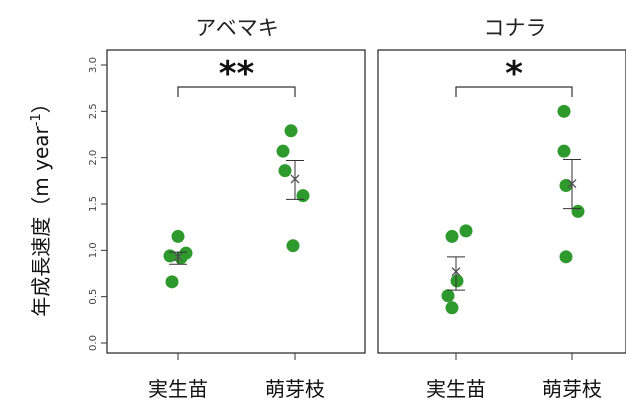 The width and height of the screenshot is (626, 408). Describe the element at coordinates (515, 28) in the screenshot. I see `panel-2-title: コナラ` at that location.